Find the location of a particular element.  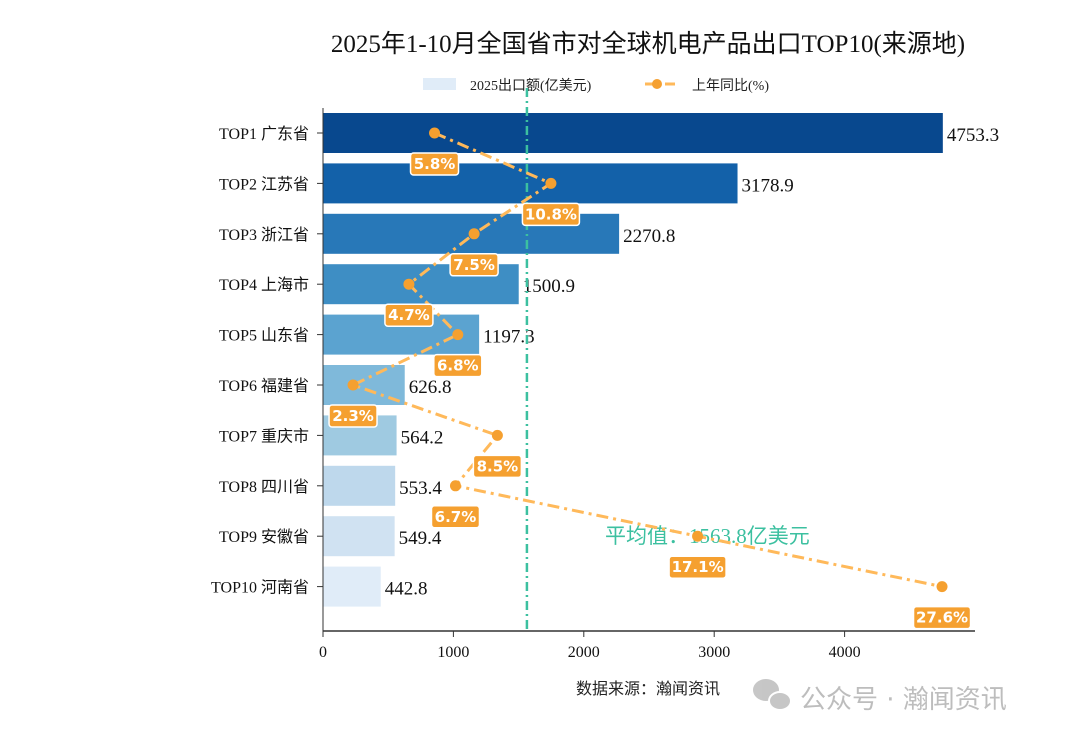

chart-title: 2025年1-10月全国省市对全球机电产品出口TOP10(来源地) is located at coordinates (648, 44).